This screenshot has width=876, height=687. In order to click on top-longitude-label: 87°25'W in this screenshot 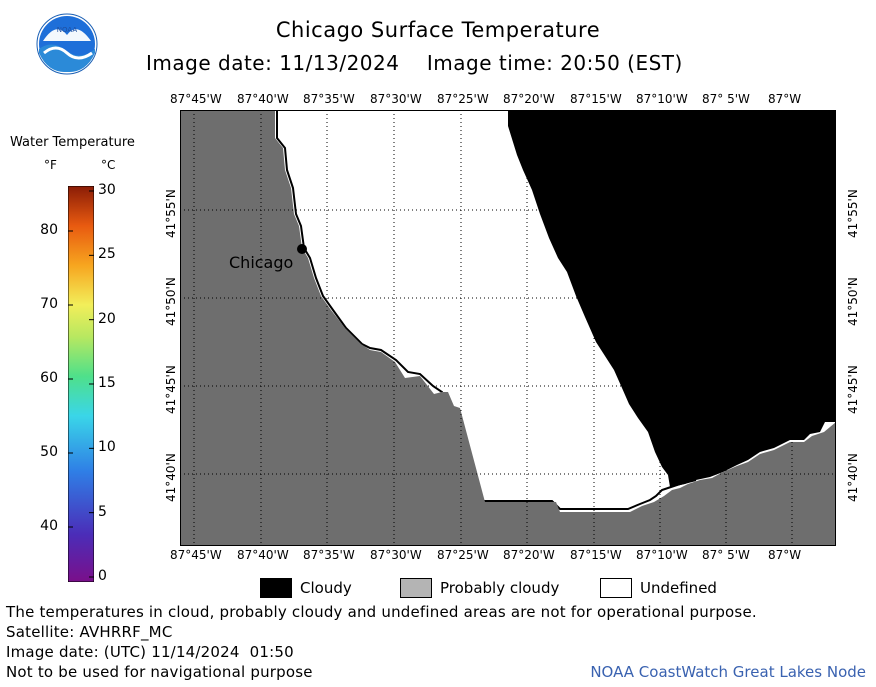, I will do `click(463, 99)`.